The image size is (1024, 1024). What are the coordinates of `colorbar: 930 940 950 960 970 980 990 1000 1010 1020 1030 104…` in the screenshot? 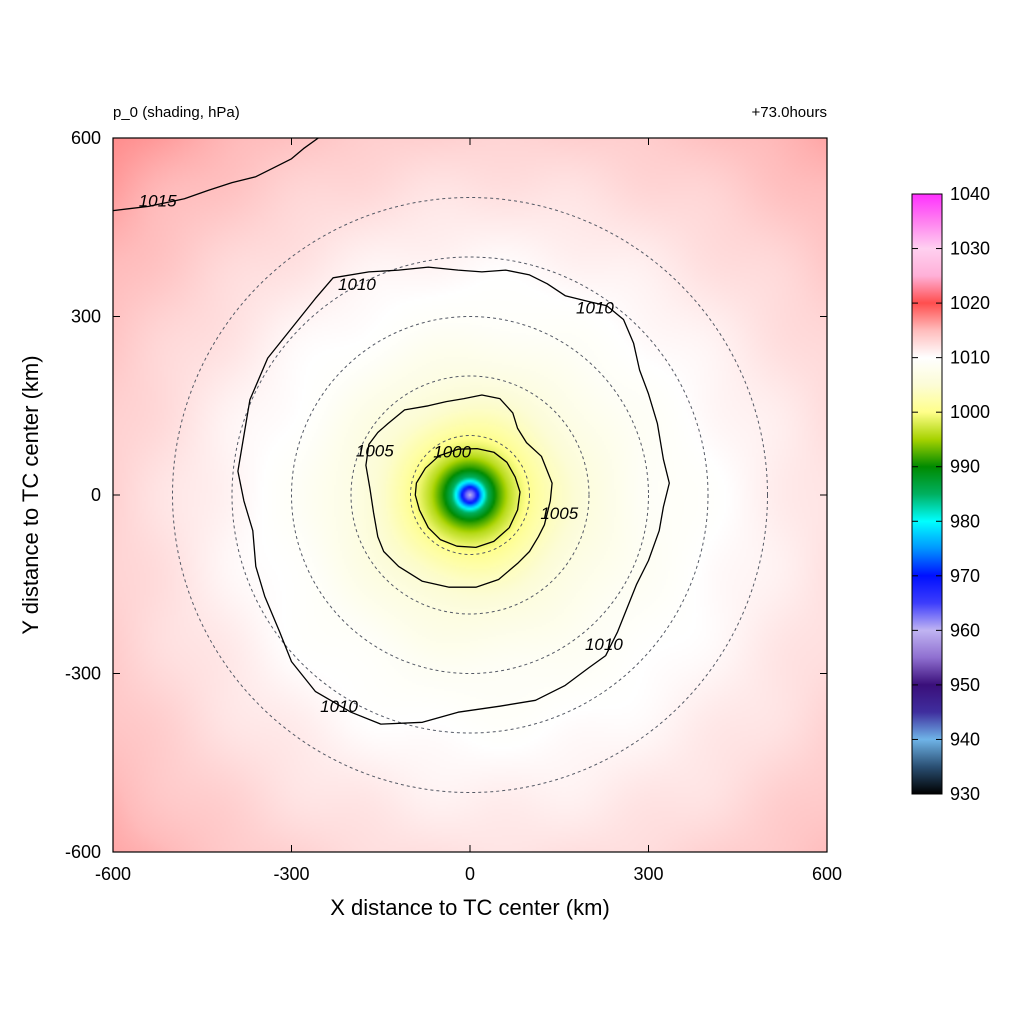 It's located at (950, 494).